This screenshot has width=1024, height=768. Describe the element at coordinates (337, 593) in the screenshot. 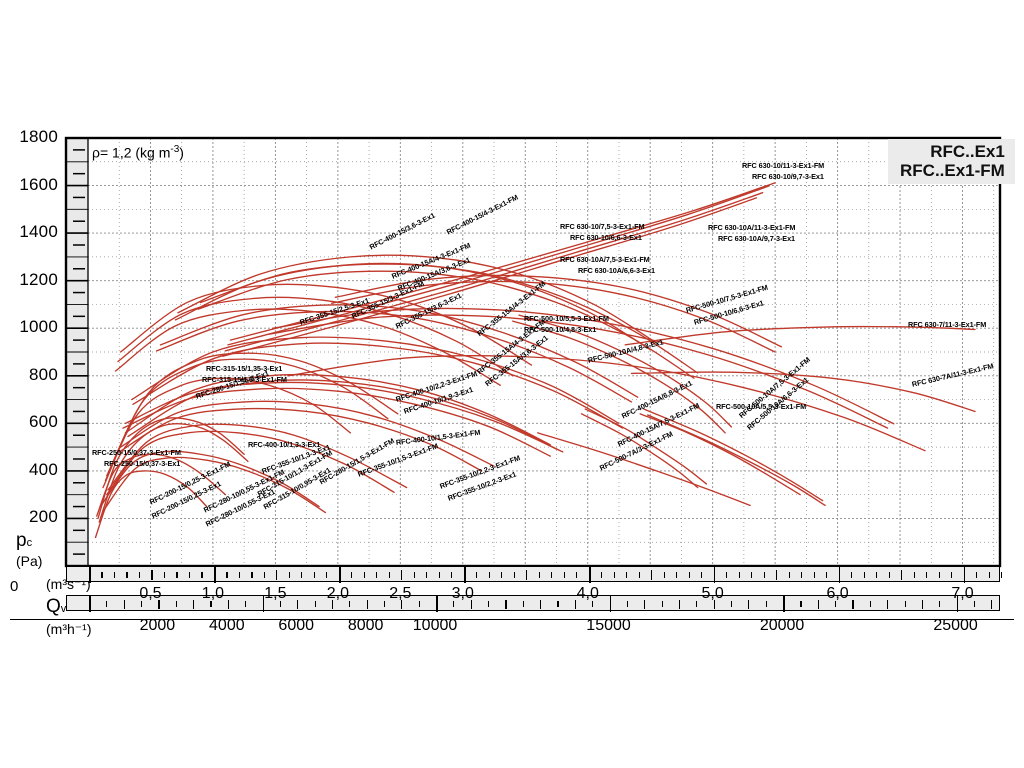

I see `x-axis-tick-label: 2,0` at that location.